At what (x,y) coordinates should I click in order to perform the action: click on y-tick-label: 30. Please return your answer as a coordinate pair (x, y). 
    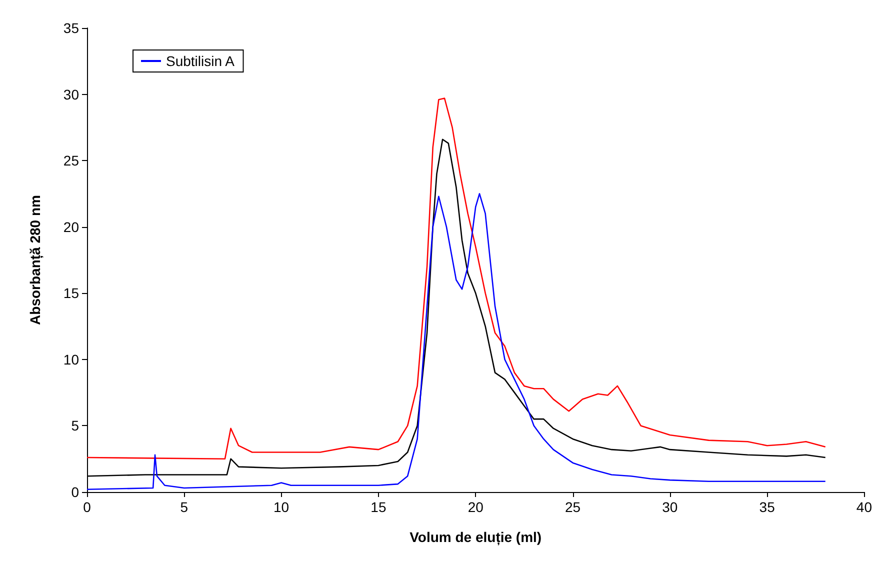
    Looking at the image, I should click on (71, 94).